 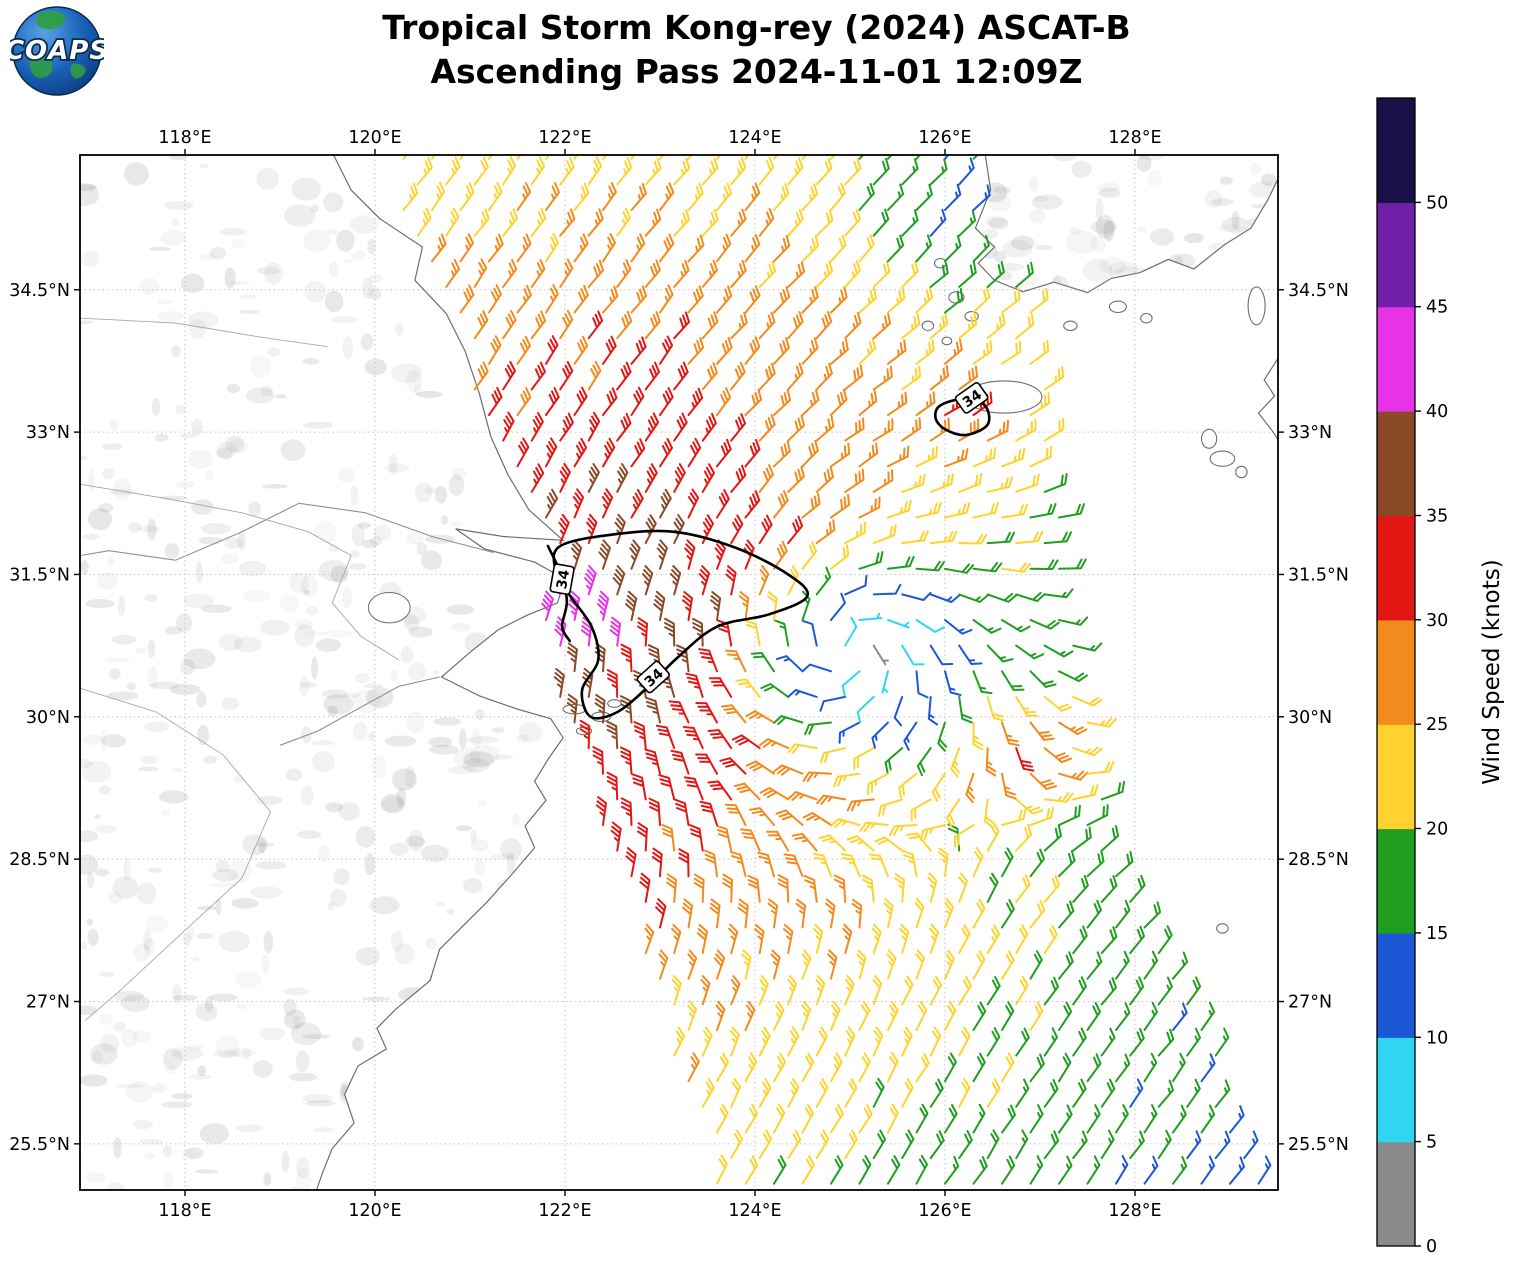 I want to click on colorbar-tick-label: 20, so click(x=1437, y=830).